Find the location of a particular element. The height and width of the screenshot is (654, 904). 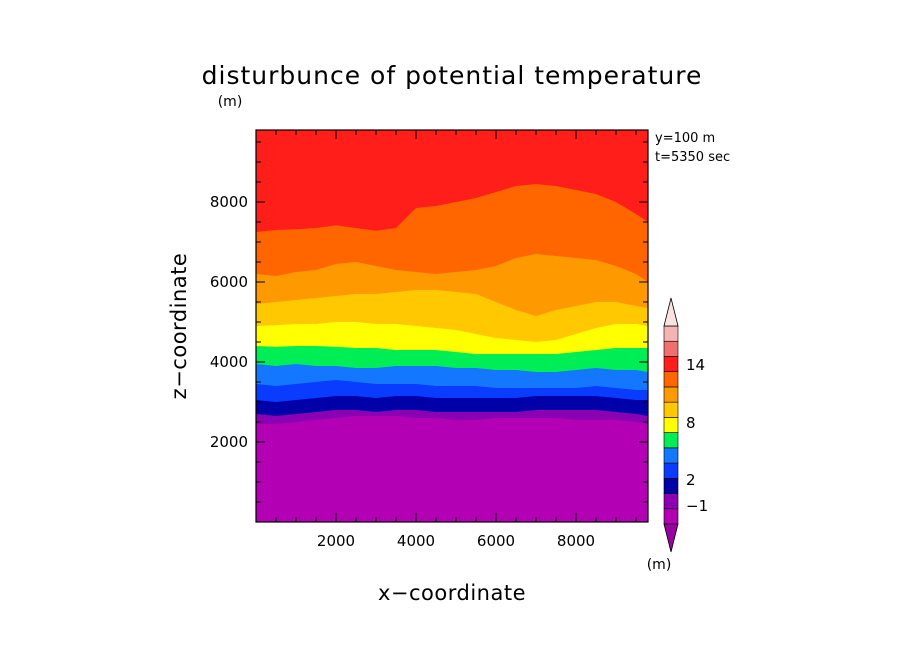

x-tick-label: 4000 is located at coordinates (416, 541).